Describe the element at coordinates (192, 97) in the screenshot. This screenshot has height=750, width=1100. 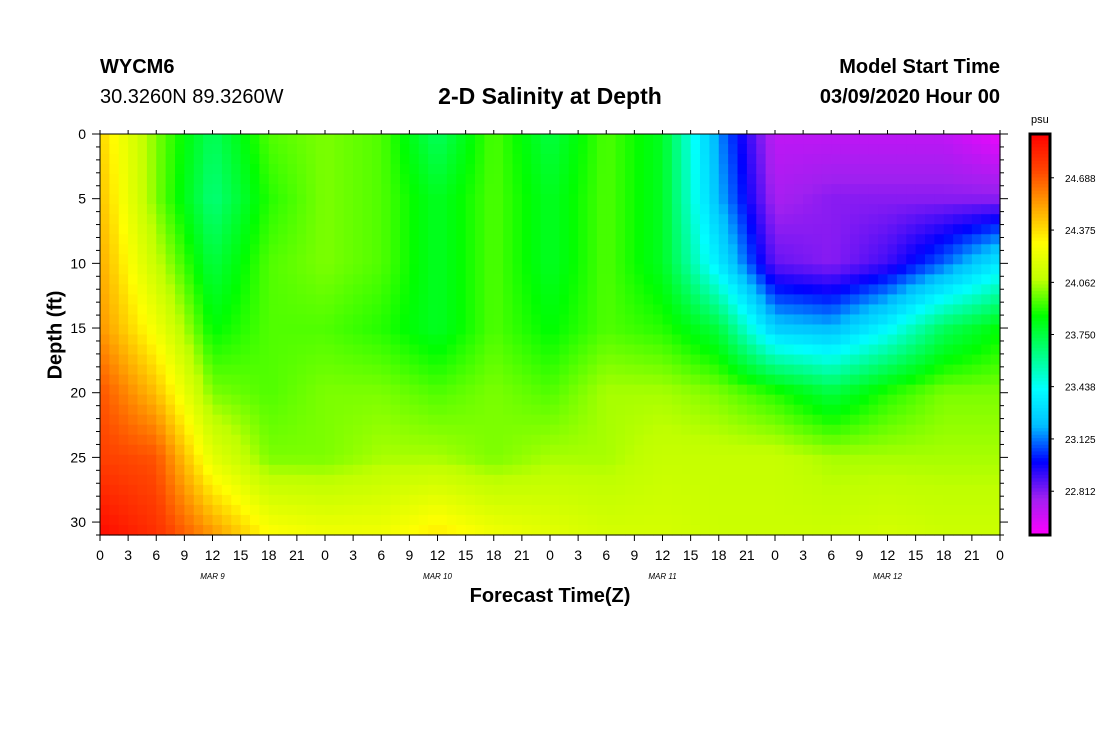
I see `station-coordinates: 30.3260N 89.3260W` at that location.